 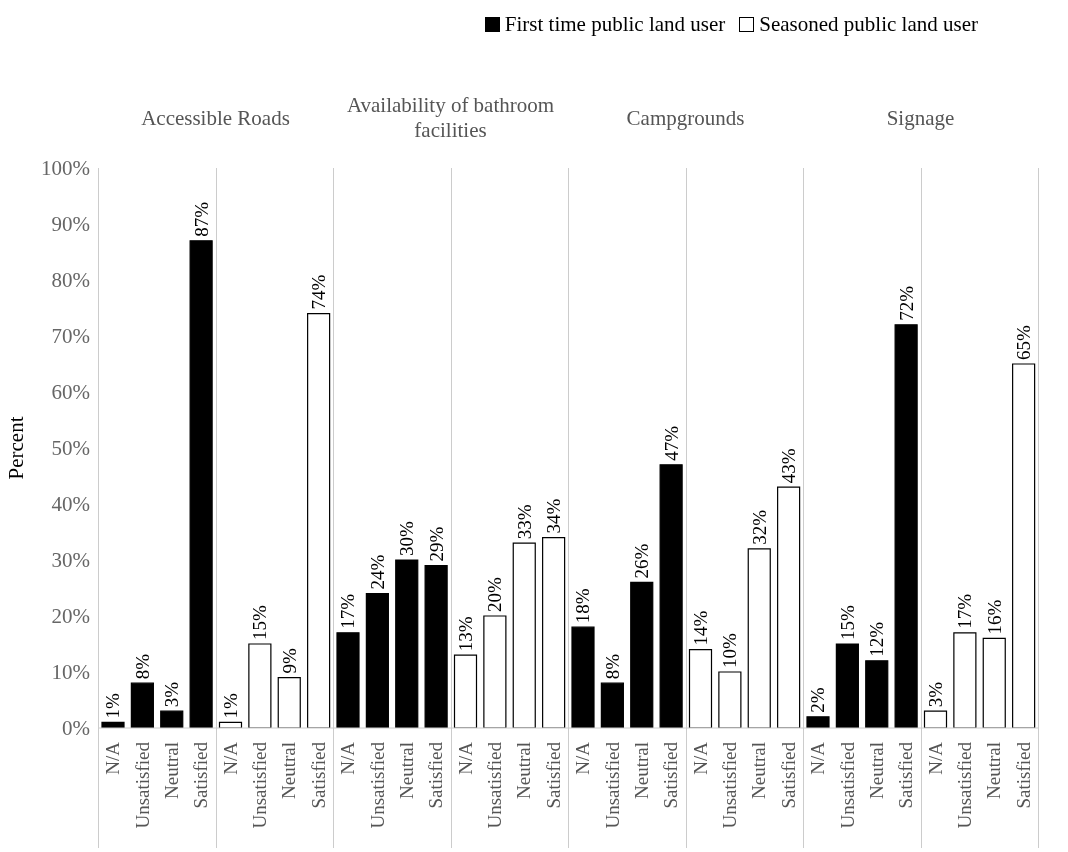 What do you see at coordinates (70, 672) in the screenshot?
I see `y-tick-label: 10%` at bounding box center [70, 672].